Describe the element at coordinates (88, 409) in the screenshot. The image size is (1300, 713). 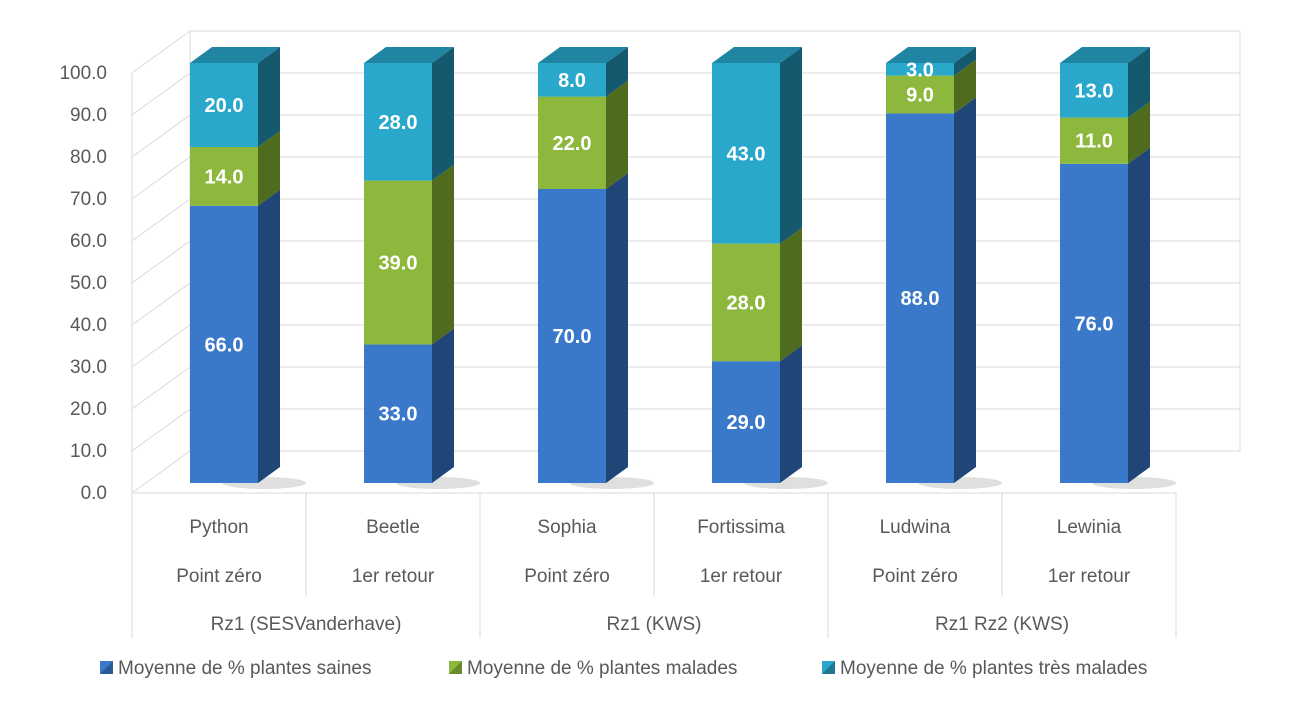
I see `y-tick-label: 20.0` at that location.